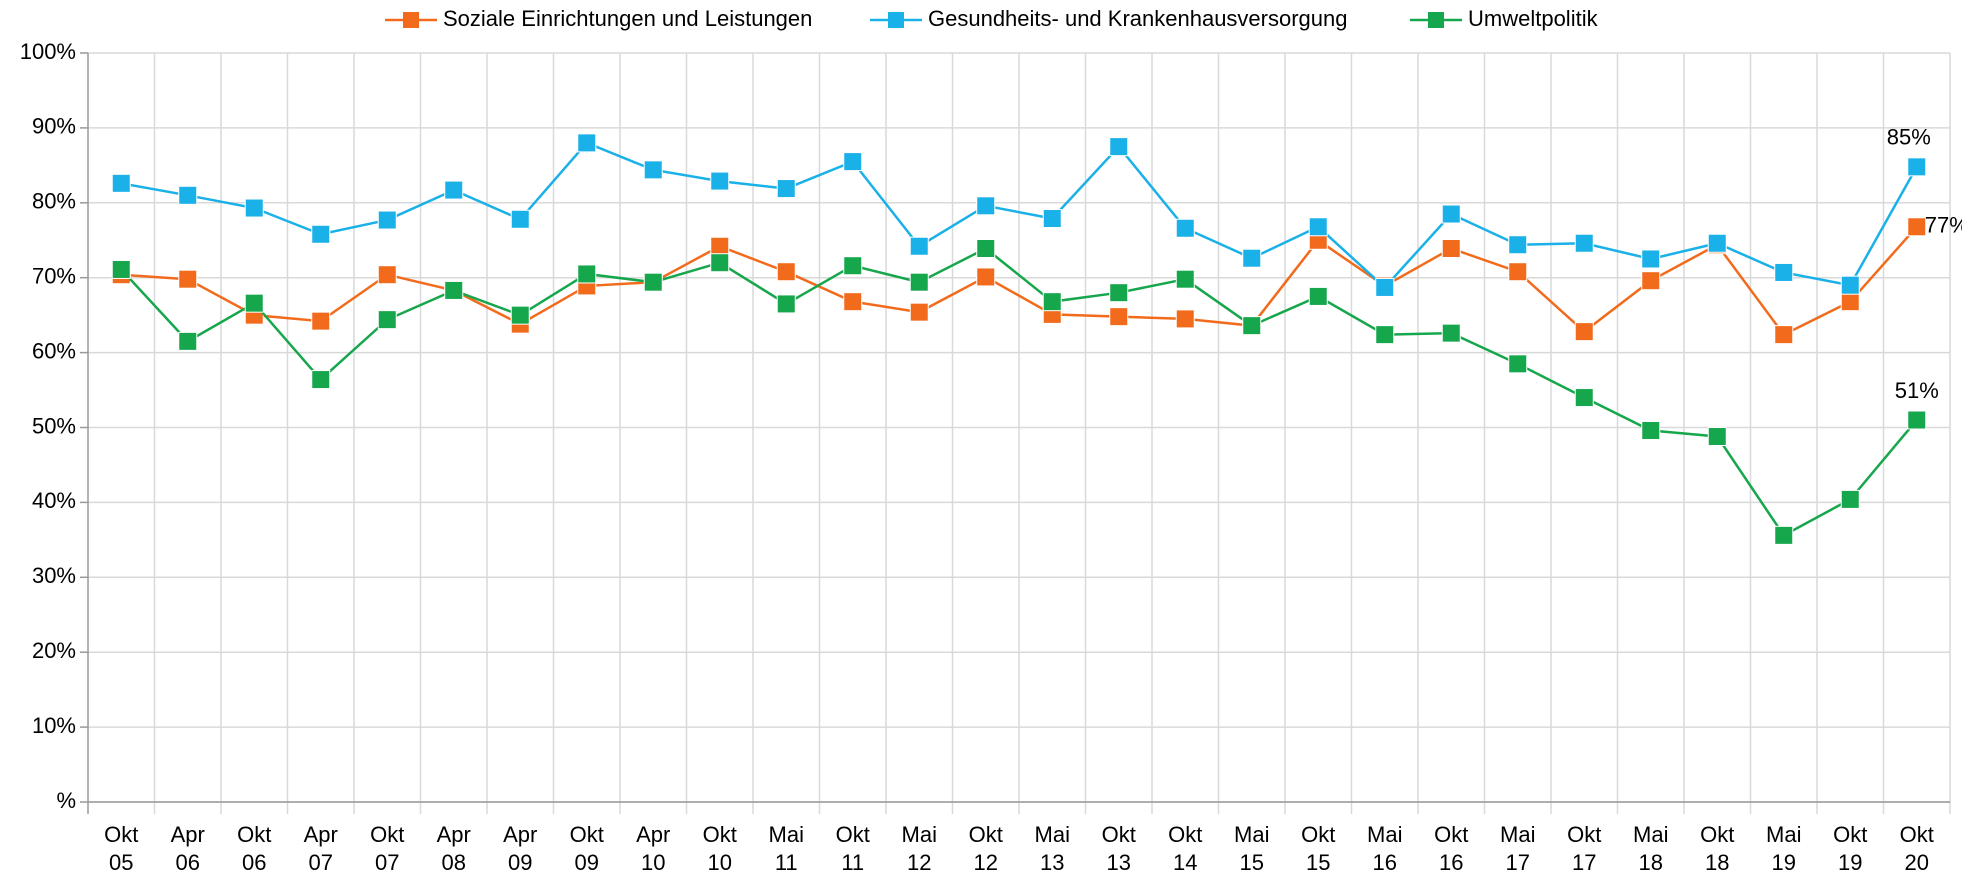  Describe the element at coordinates (54, 201) in the screenshot. I see `y-tick-label: 80%` at that location.